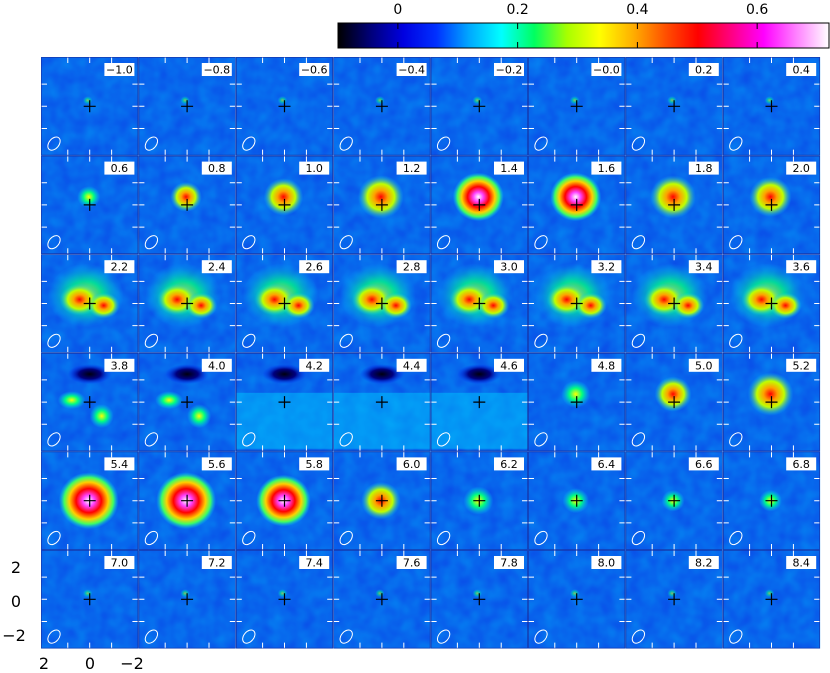 Image resolution: width=830 pixels, height=673 pixels. Describe the element at coordinates (90, 663) in the screenshot. I see `x-tick-label-middle: 0` at that location.